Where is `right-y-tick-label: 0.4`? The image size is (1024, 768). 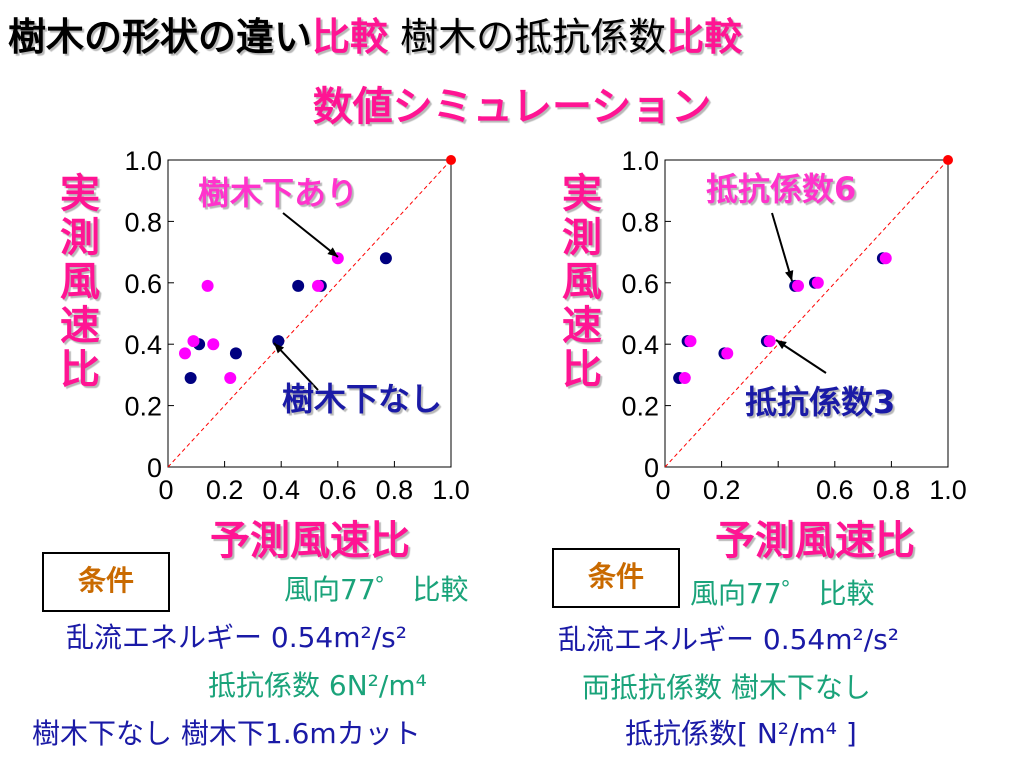
right-y-tick-label: 0.4 is located at coordinates (640, 345).